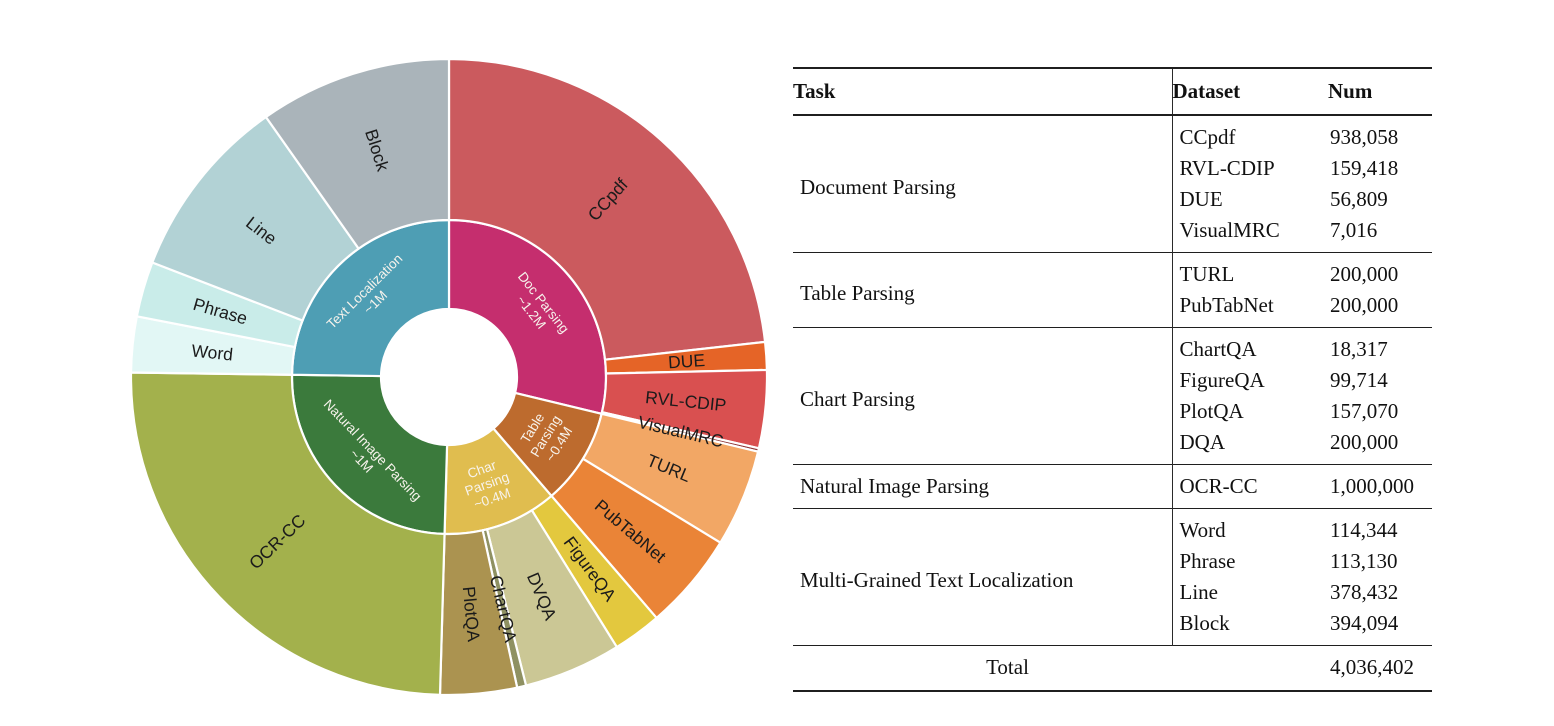  What do you see at coordinates (1112, 309) in the screenshot?
I see `table-row: PubTabNet 200,000` at bounding box center [1112, 309].